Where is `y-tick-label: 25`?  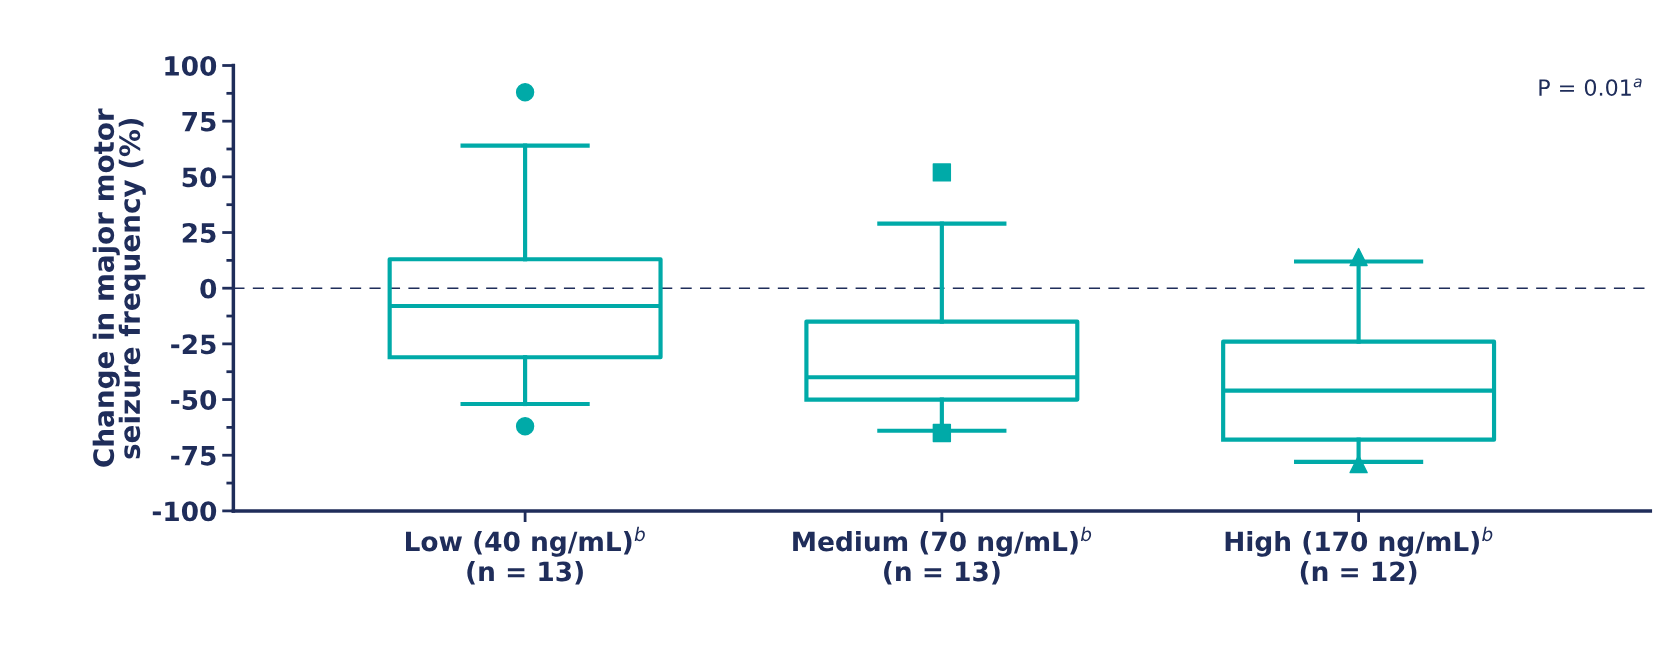 y-tick-label: 25 is located at coordinates (199, 232).